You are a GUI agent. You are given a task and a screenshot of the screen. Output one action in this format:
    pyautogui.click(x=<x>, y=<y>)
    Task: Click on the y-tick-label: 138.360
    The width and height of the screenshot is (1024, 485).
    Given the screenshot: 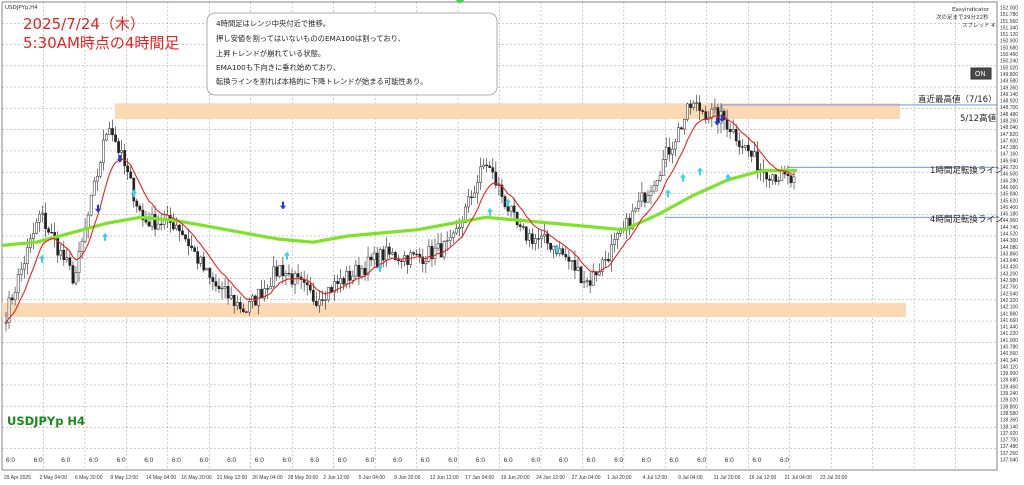 What is the action you would take?
    pyautogui.click(x=1009, y=421)
    